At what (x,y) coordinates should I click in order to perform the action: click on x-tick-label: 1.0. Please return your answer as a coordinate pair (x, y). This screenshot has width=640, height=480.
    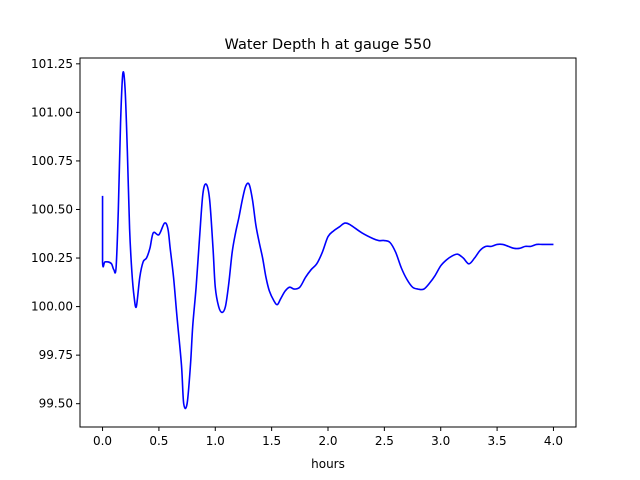
    Looking at the image, I should click on (215, 441).